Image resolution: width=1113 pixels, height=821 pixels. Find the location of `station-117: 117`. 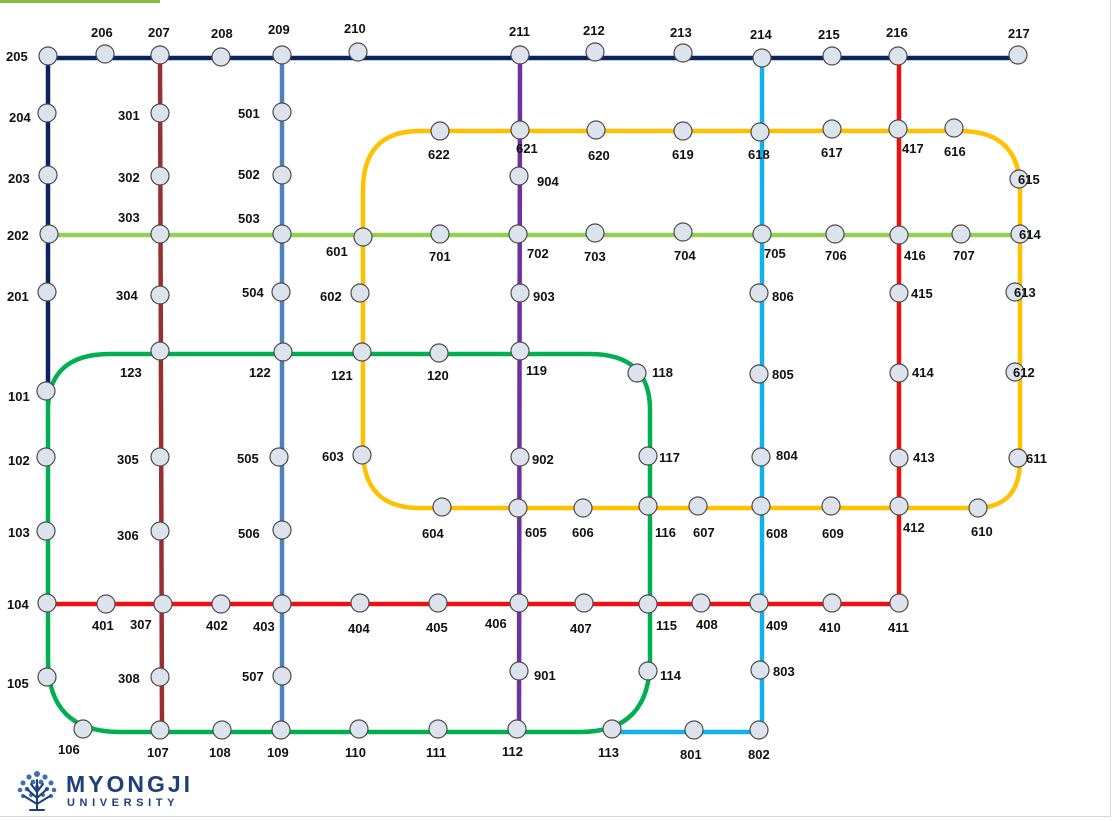

station-117: 117 is located at coordinates (659, 456).